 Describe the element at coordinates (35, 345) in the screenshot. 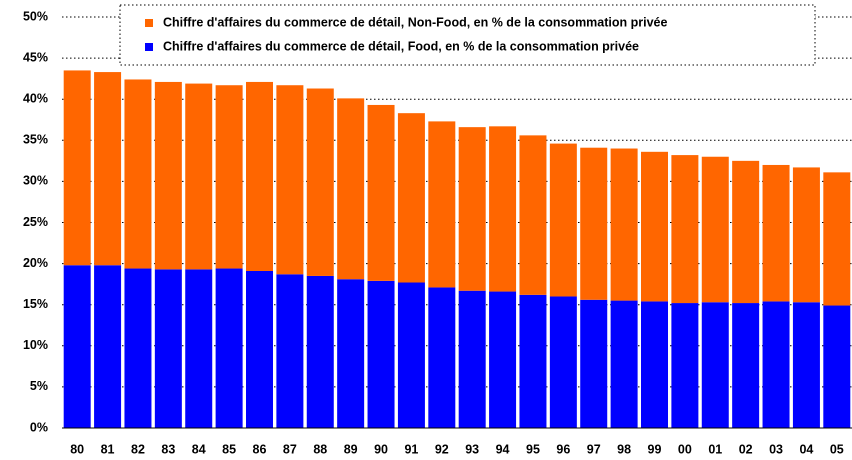

I see `y-tick-label: 10%` at that location.